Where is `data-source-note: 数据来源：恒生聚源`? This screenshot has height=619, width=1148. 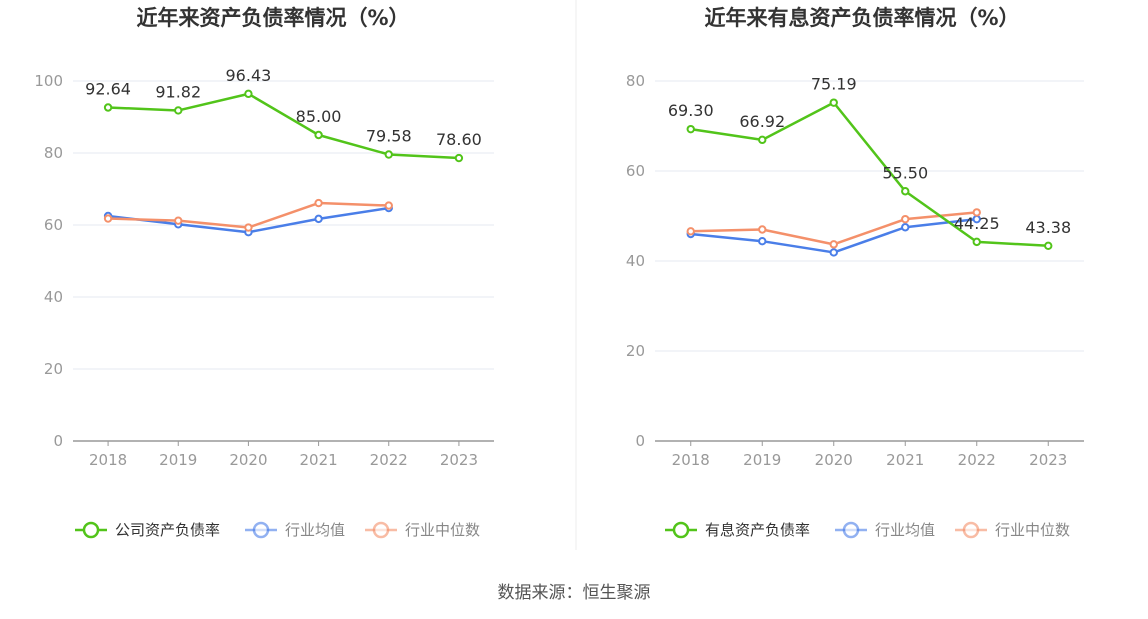
data-source-note: 数据来源：恒生聚源 is located at coordinates (574, 593).